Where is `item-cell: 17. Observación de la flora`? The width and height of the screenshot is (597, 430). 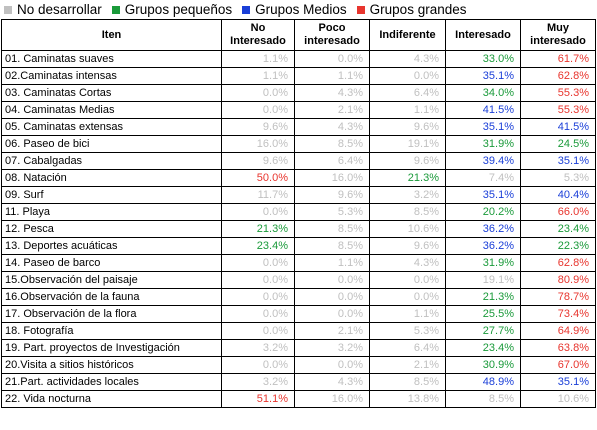 item-cell: 17. Observación de la flora is located at coordinates (111, 314).